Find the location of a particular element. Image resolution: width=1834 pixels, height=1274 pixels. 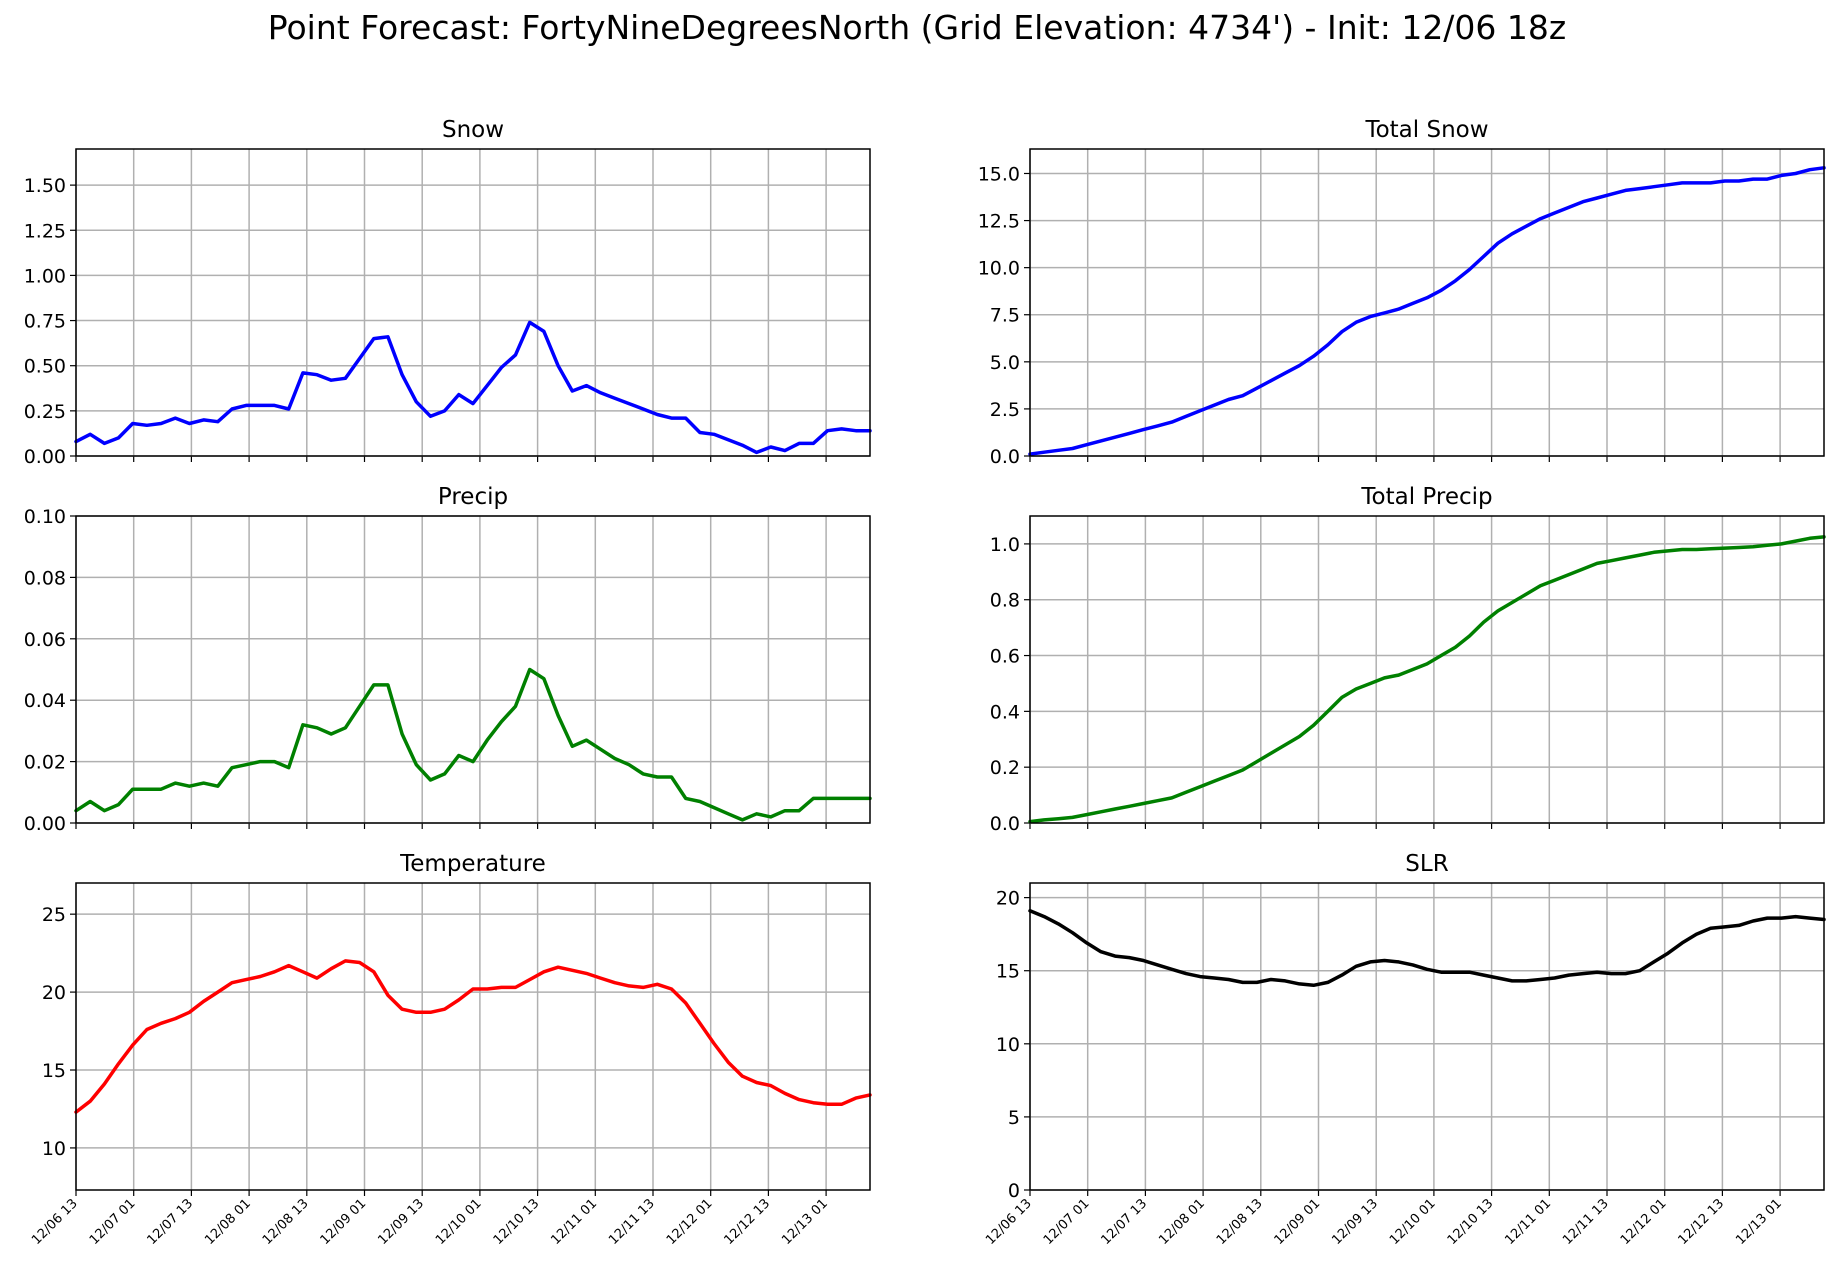

total-precip-panel: Total Precip 0.0 0.2 0.4 0.6 0.8 1.0 is located at coordinates (1408, 659).